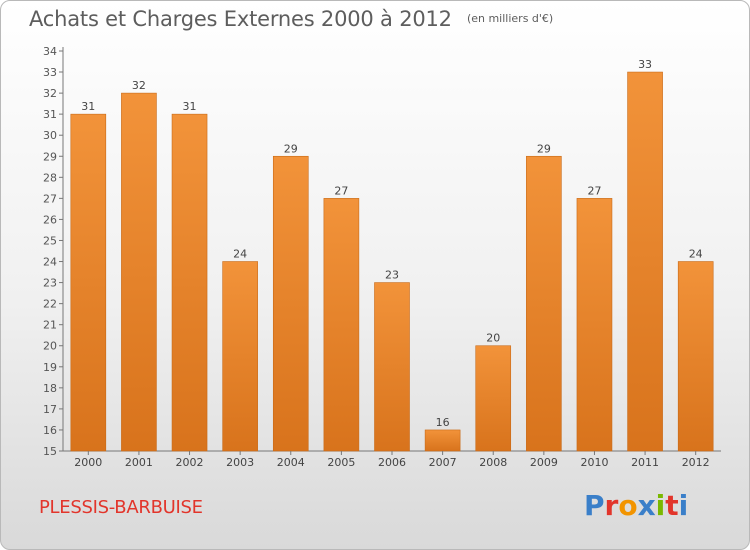  Describe the element at coordinates (50, 262) in the screenshot. I see `y-tick-label: 24` at that location.